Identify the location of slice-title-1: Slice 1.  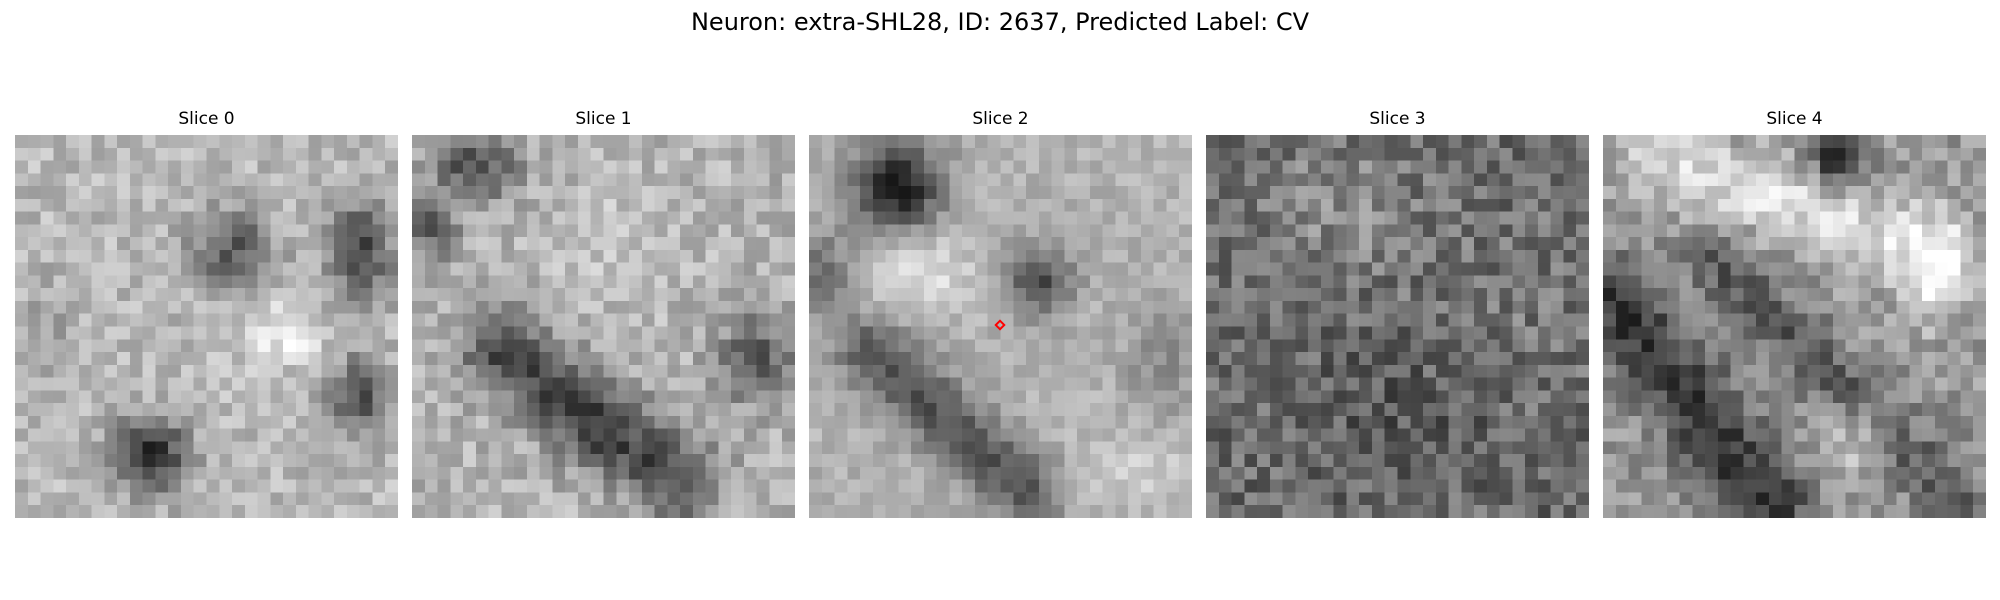
(603, 119).